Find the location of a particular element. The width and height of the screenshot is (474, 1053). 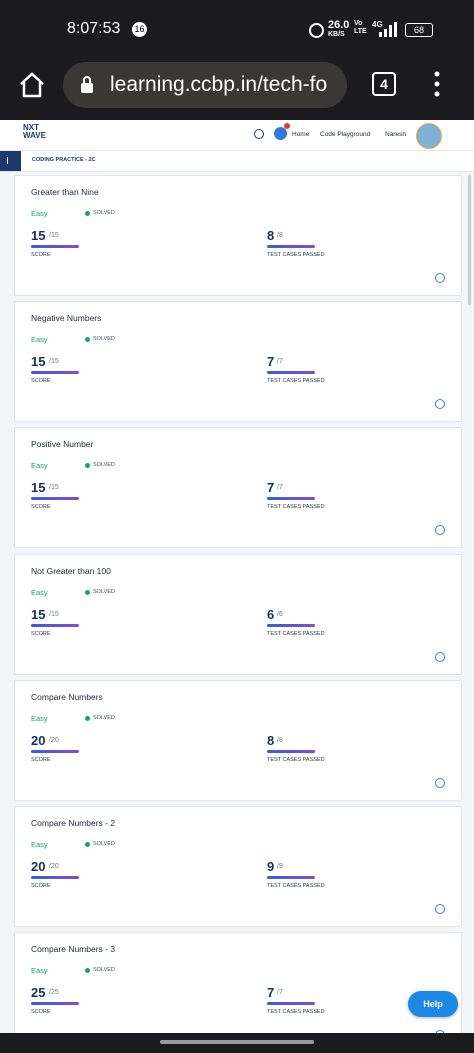

test-cases: 6 is located at coordinates (271, 614).